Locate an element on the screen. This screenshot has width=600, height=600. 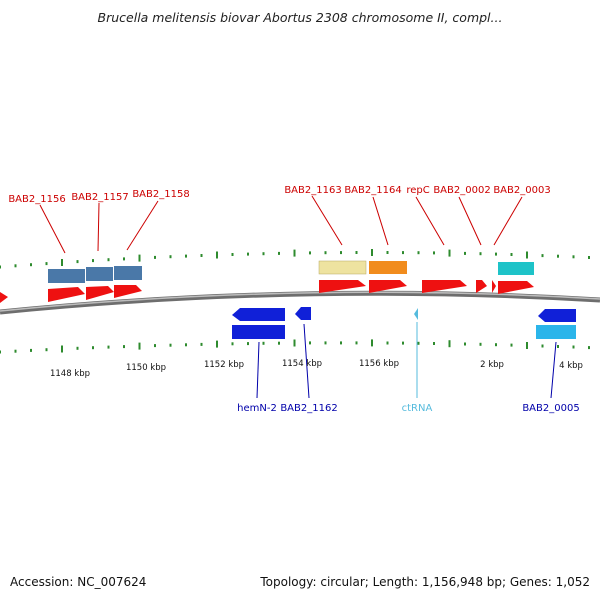
bottom-label-leaders is located at coordinates (406, 360).